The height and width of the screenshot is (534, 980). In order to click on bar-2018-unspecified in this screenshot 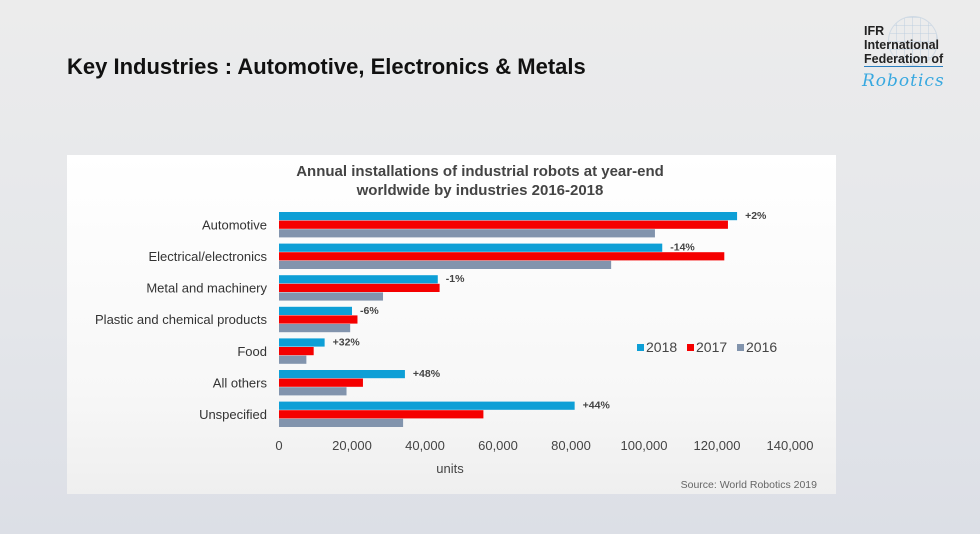, I will do `click(427, 405)`.